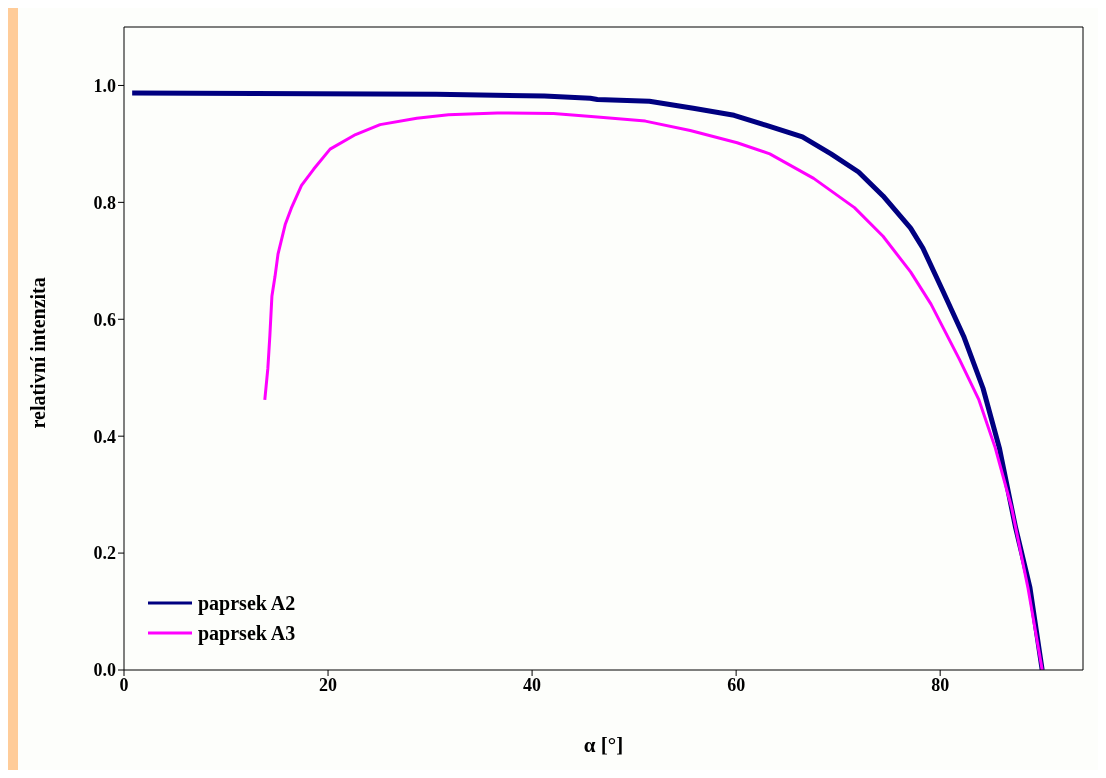 This screenshot has width=1106, height=778. Describe the element at coordinates (124, 684) in the screenshot. I see `x-tick-label: 0` at that location.